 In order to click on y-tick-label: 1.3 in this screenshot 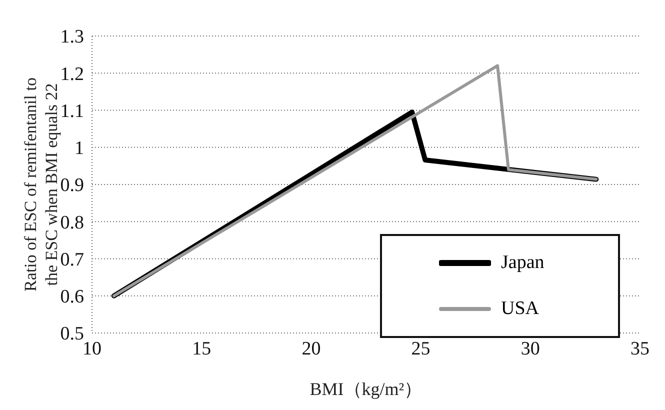, I will do `click(72, 37)`.